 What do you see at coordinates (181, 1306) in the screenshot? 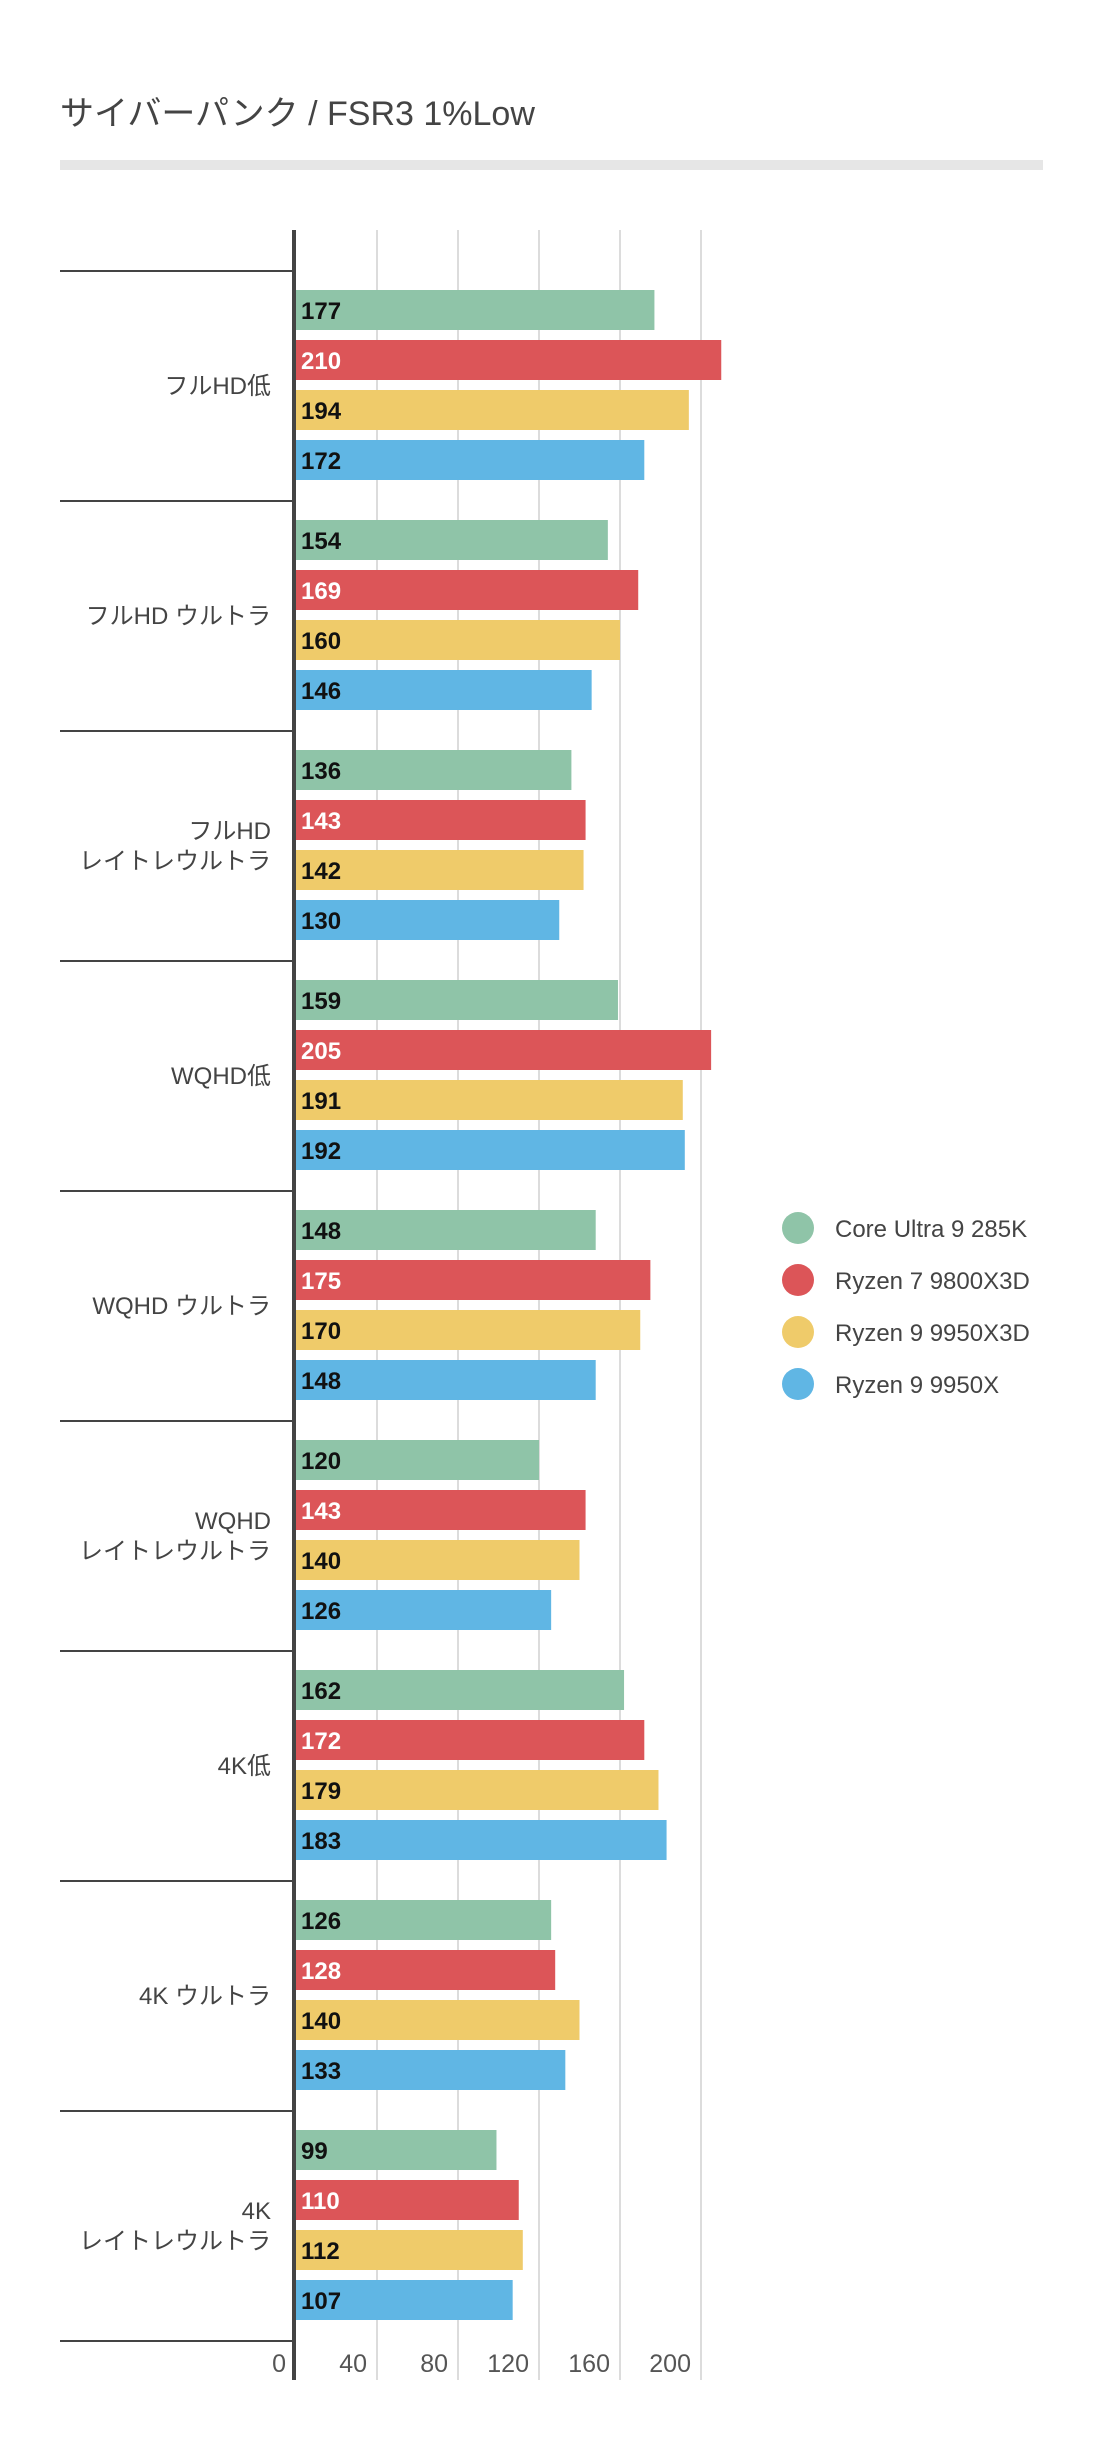
I see `category-label: WQHD ウルトラ` at bounding box center [181, 1306].